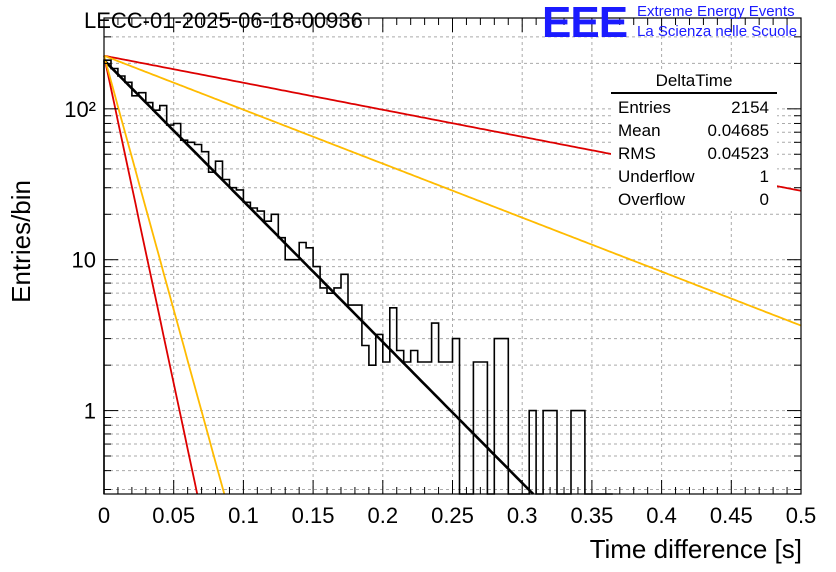 The height and width of the screenshot is (572, 836). I want to click on run-title: LECC-01-2025-06-18-00936, so click(223, 20).